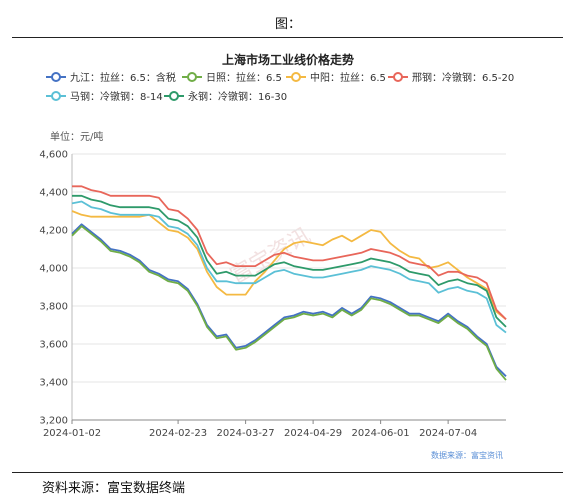 This screenshot has width=576, height=499. I want to click on legend-item: 九江：拉丝：6.5：含税, so click(111, 77).